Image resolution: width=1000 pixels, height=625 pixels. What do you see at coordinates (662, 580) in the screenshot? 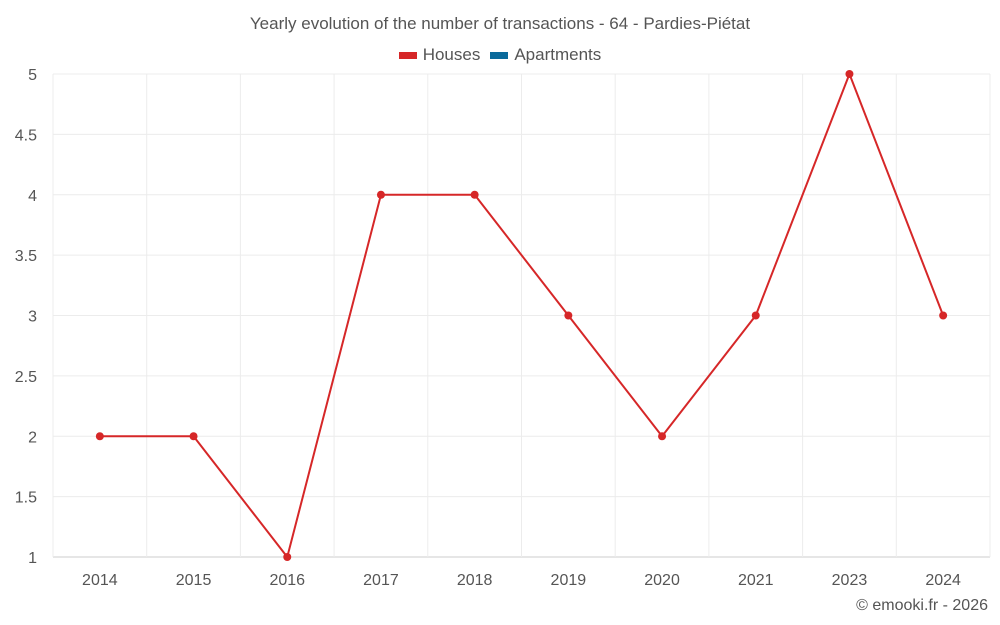
I see `x-tick-label: 2020` at bounding box center [662, 580].